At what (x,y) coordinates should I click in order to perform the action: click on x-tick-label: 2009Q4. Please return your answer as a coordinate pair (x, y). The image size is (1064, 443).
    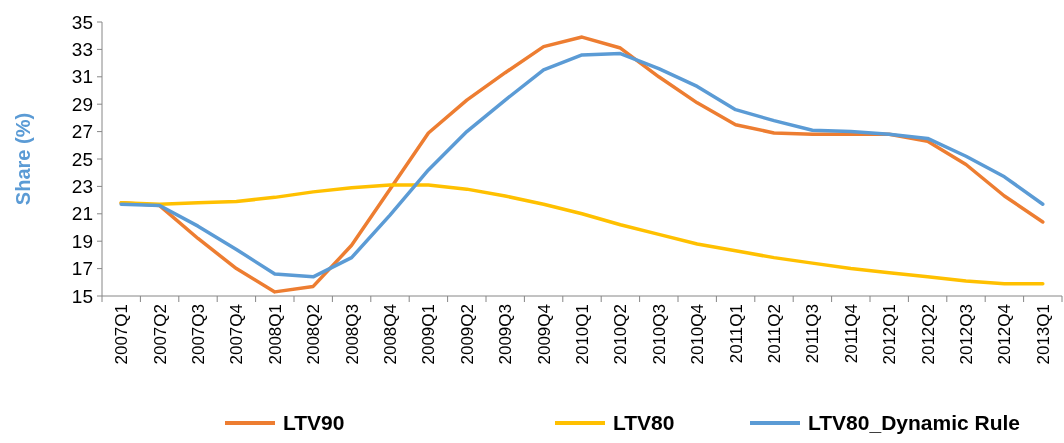
    Looking at the image, I should click on (544, 334).